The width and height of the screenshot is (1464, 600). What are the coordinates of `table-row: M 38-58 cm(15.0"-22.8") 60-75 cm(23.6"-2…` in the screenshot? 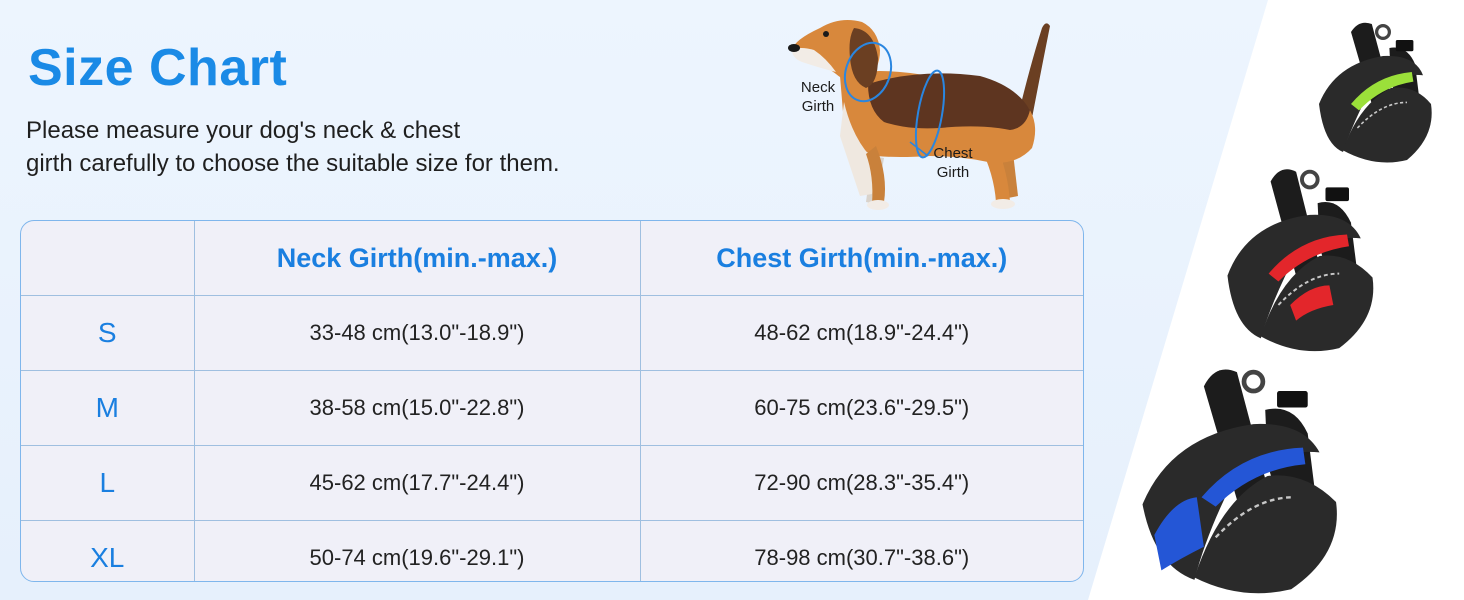 It's located at (552, 408).